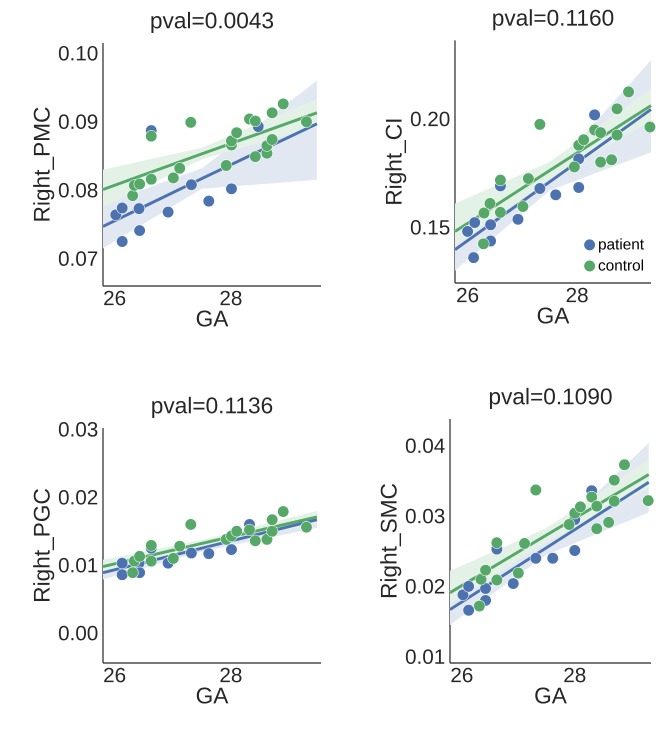 This screenshot has width=659, height=732. Describe the element at coordinates (78, 122) in the screenshot. I see `y-tick-label: 0.09` at that location.